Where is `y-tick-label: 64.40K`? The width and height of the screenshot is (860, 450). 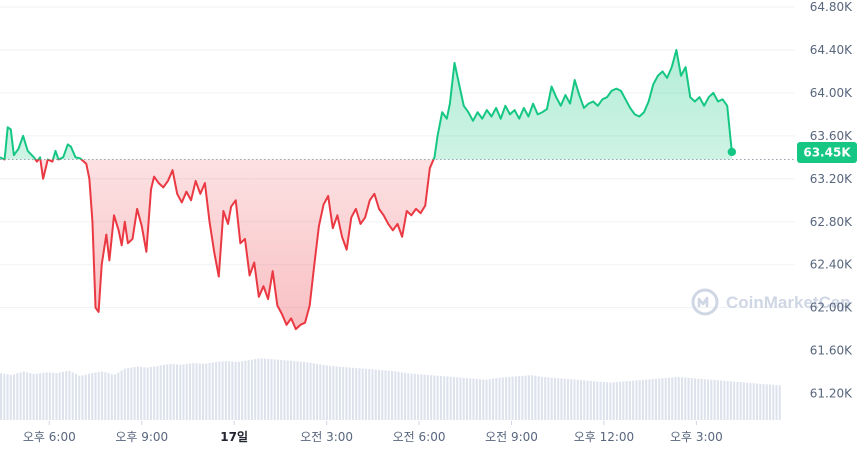 y-tick-label: 64.40K is located at coordinates (831, 50).